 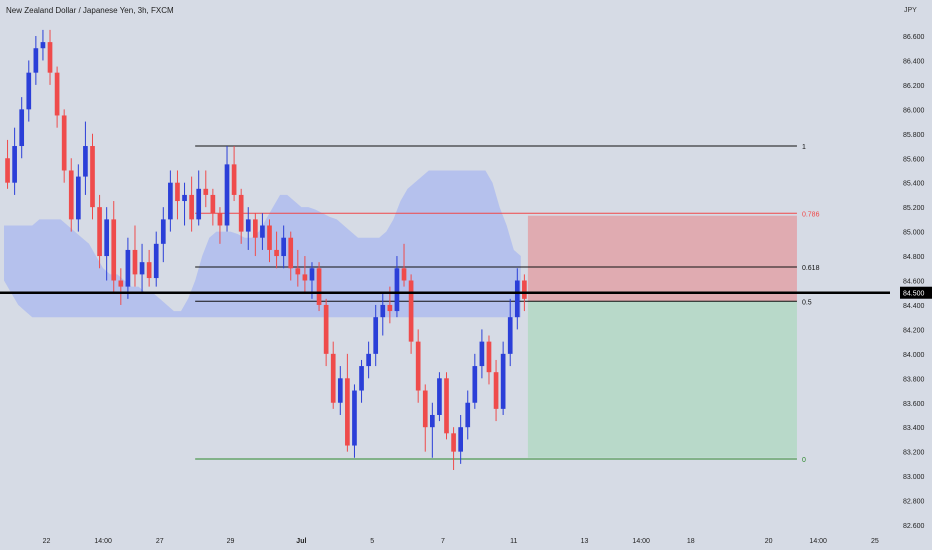 What do you see at coordinates (914, 477) in the screenshot?
I see `price-tick-label: 83.000` at bounding box center [914, 477].